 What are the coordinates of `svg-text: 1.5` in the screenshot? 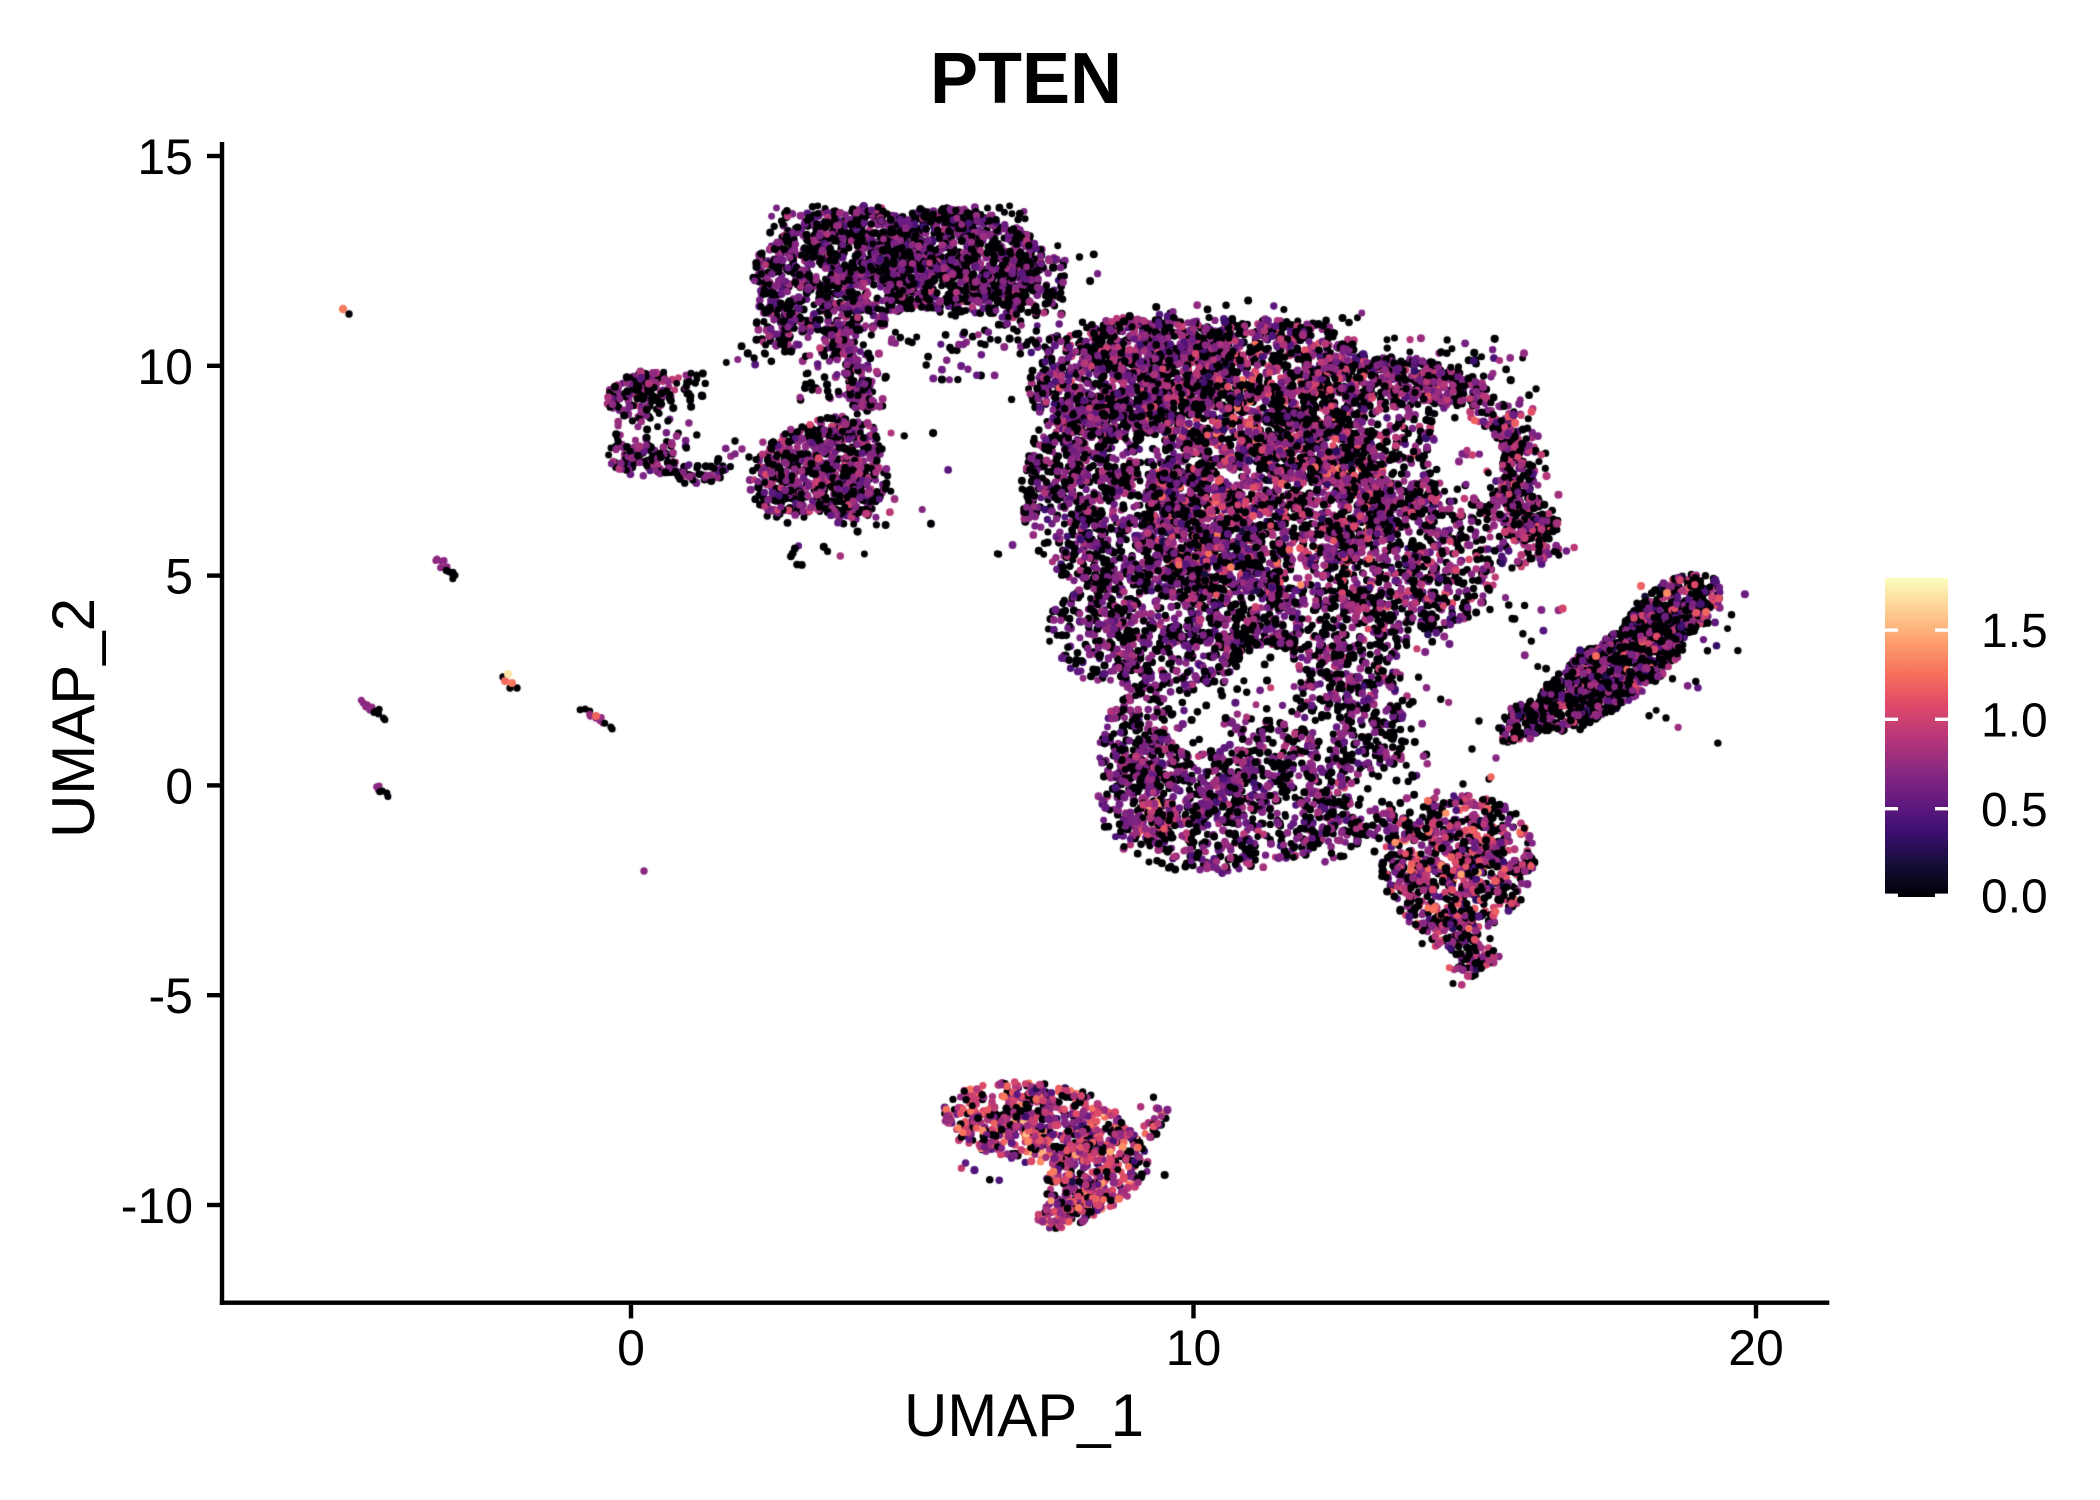 It's located at (2014, 631).